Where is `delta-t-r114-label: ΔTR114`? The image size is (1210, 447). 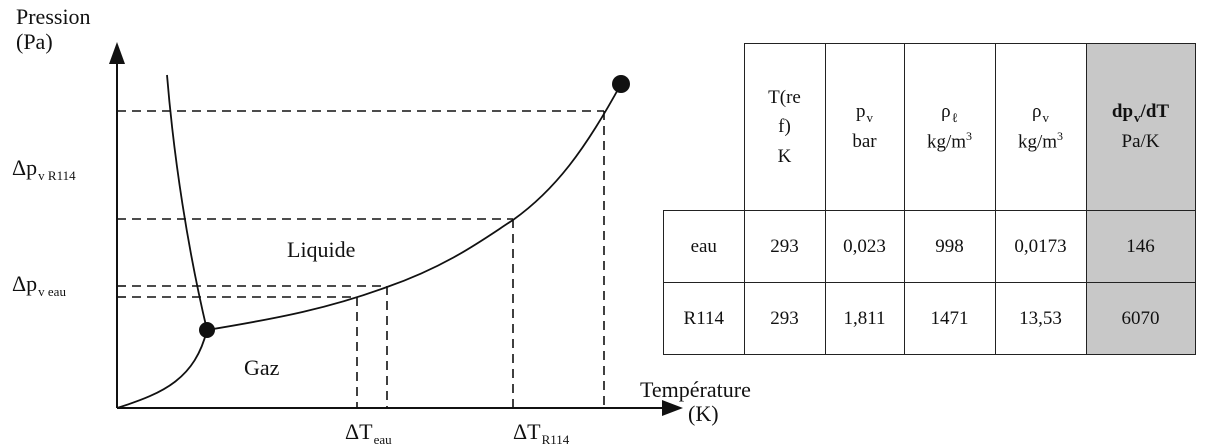 delta-t-r114-label: ΔTR114 is located at coordinates (541, 433).